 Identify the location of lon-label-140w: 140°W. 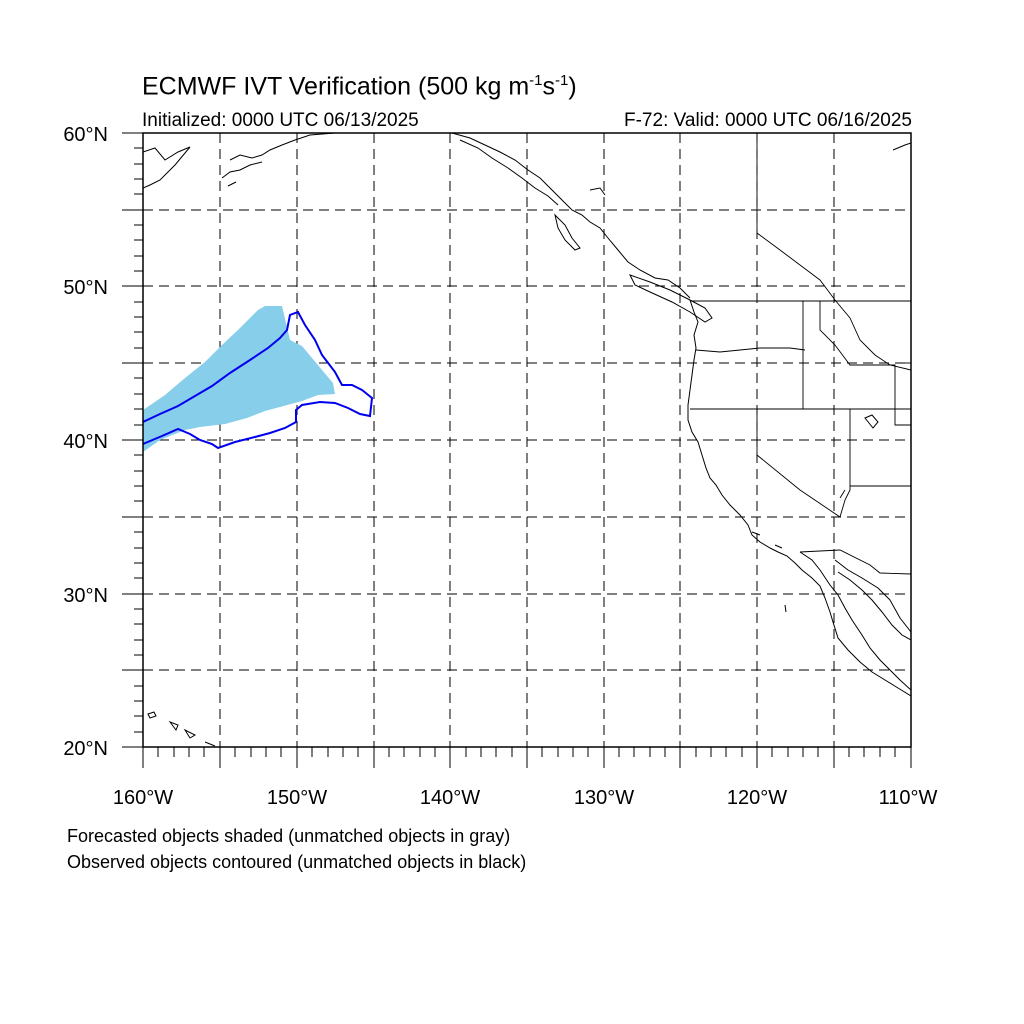
(450, 798).